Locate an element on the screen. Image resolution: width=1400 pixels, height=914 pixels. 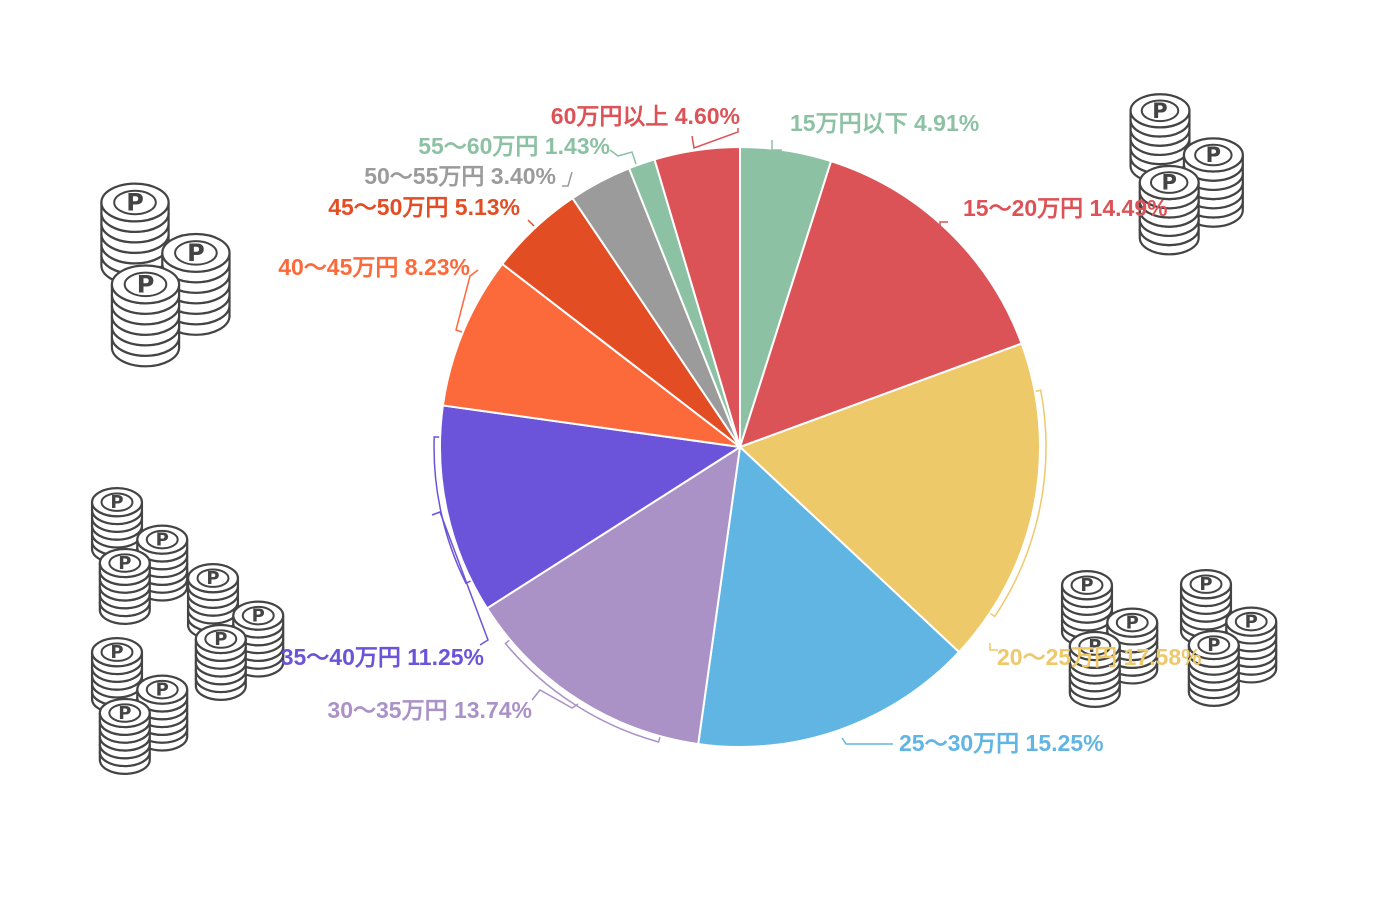
slice-label-10: 55～60万円 1.43% is located at coordinates (514, 146).